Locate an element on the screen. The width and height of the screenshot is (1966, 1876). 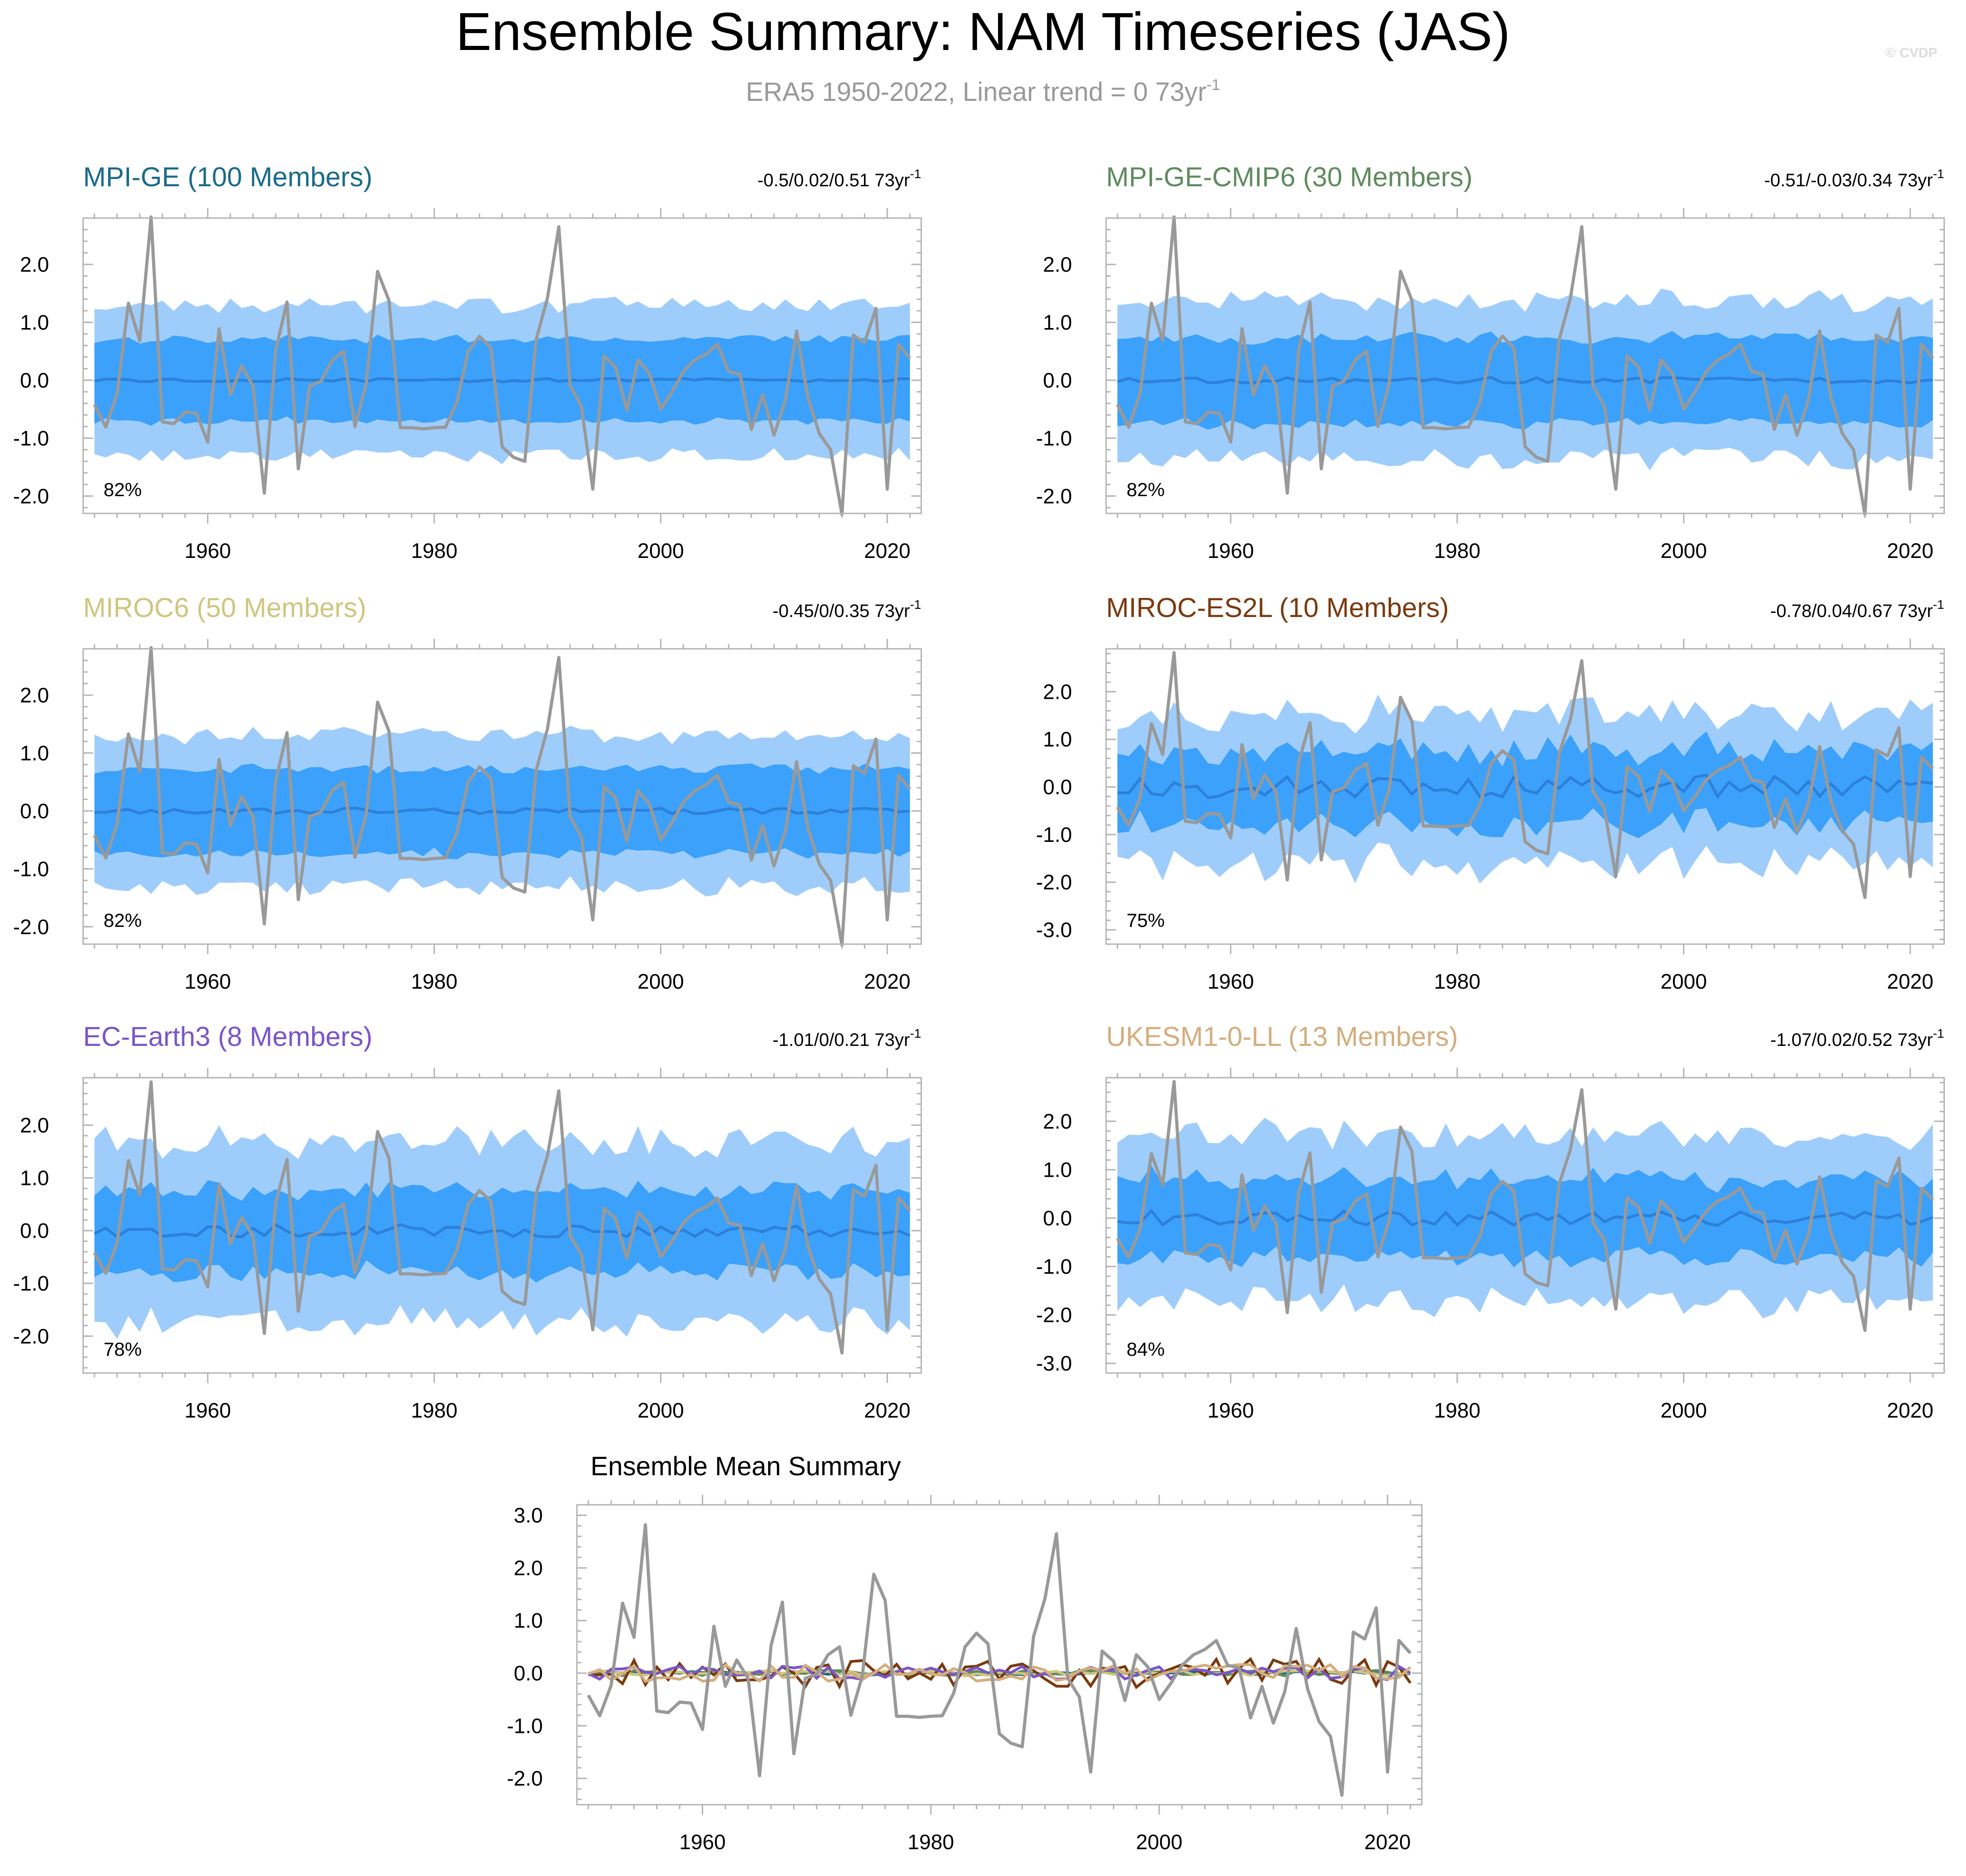
summary-title: Ensemble Mean Summary is located at coordinates (746, 1467).